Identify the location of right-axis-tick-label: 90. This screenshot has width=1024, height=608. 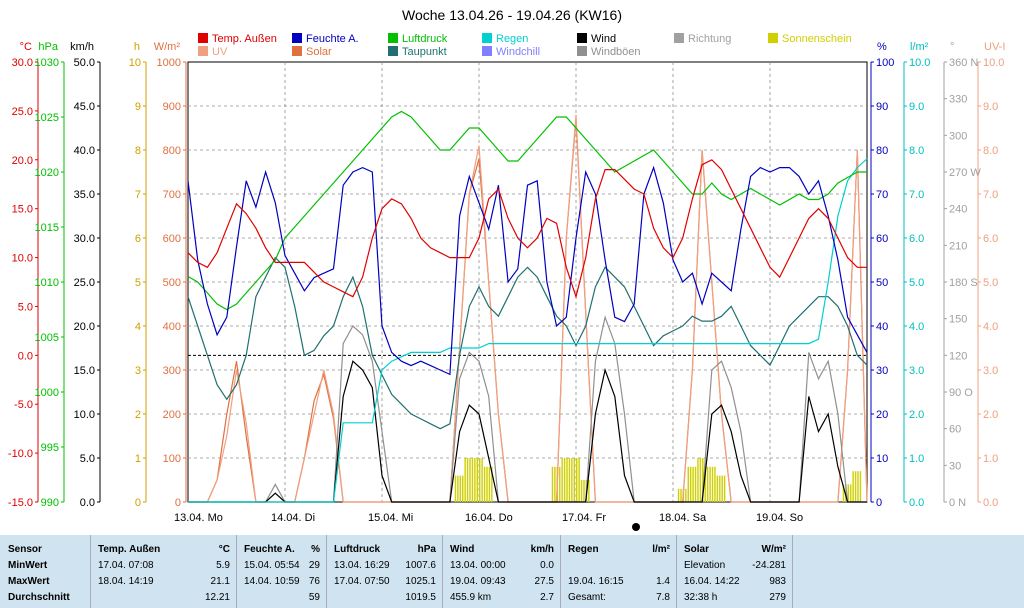
(882, 107).